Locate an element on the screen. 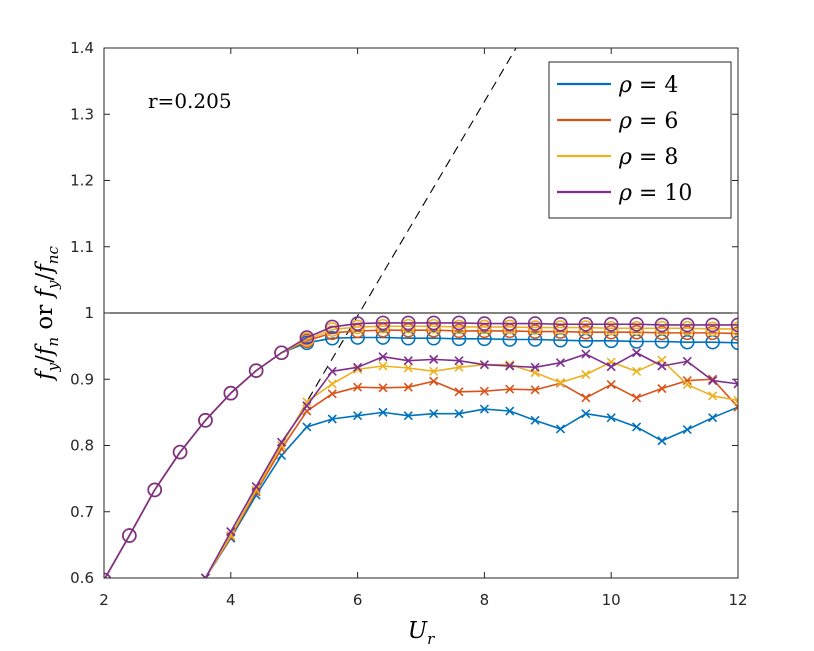  y-tick-label: 1.4 is located at coordinates (82, 48).